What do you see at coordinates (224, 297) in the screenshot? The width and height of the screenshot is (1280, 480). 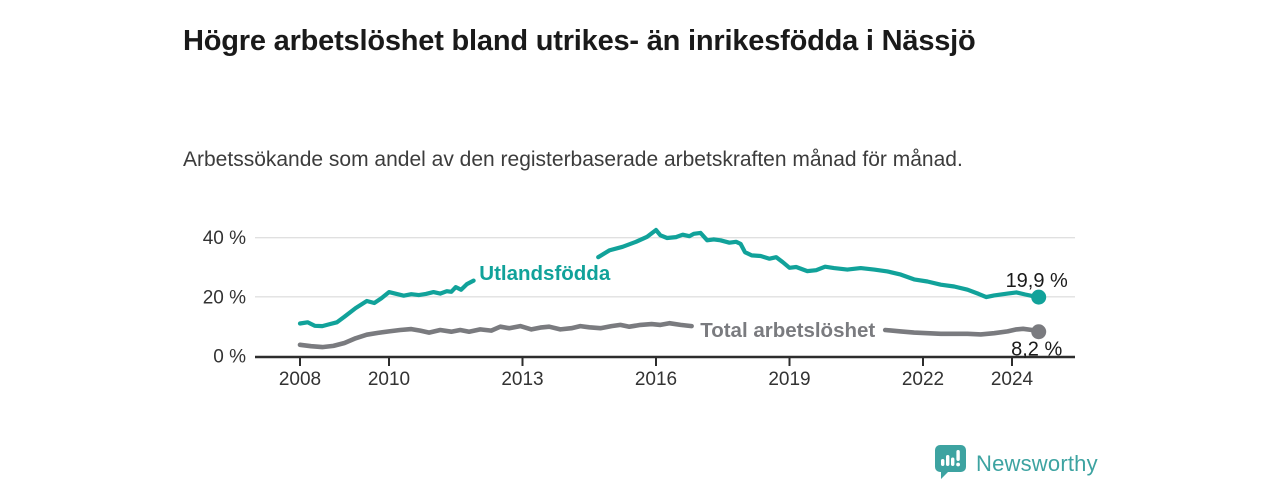 I see `y-tick-label: 20 %` at bounding box center [224, 297].